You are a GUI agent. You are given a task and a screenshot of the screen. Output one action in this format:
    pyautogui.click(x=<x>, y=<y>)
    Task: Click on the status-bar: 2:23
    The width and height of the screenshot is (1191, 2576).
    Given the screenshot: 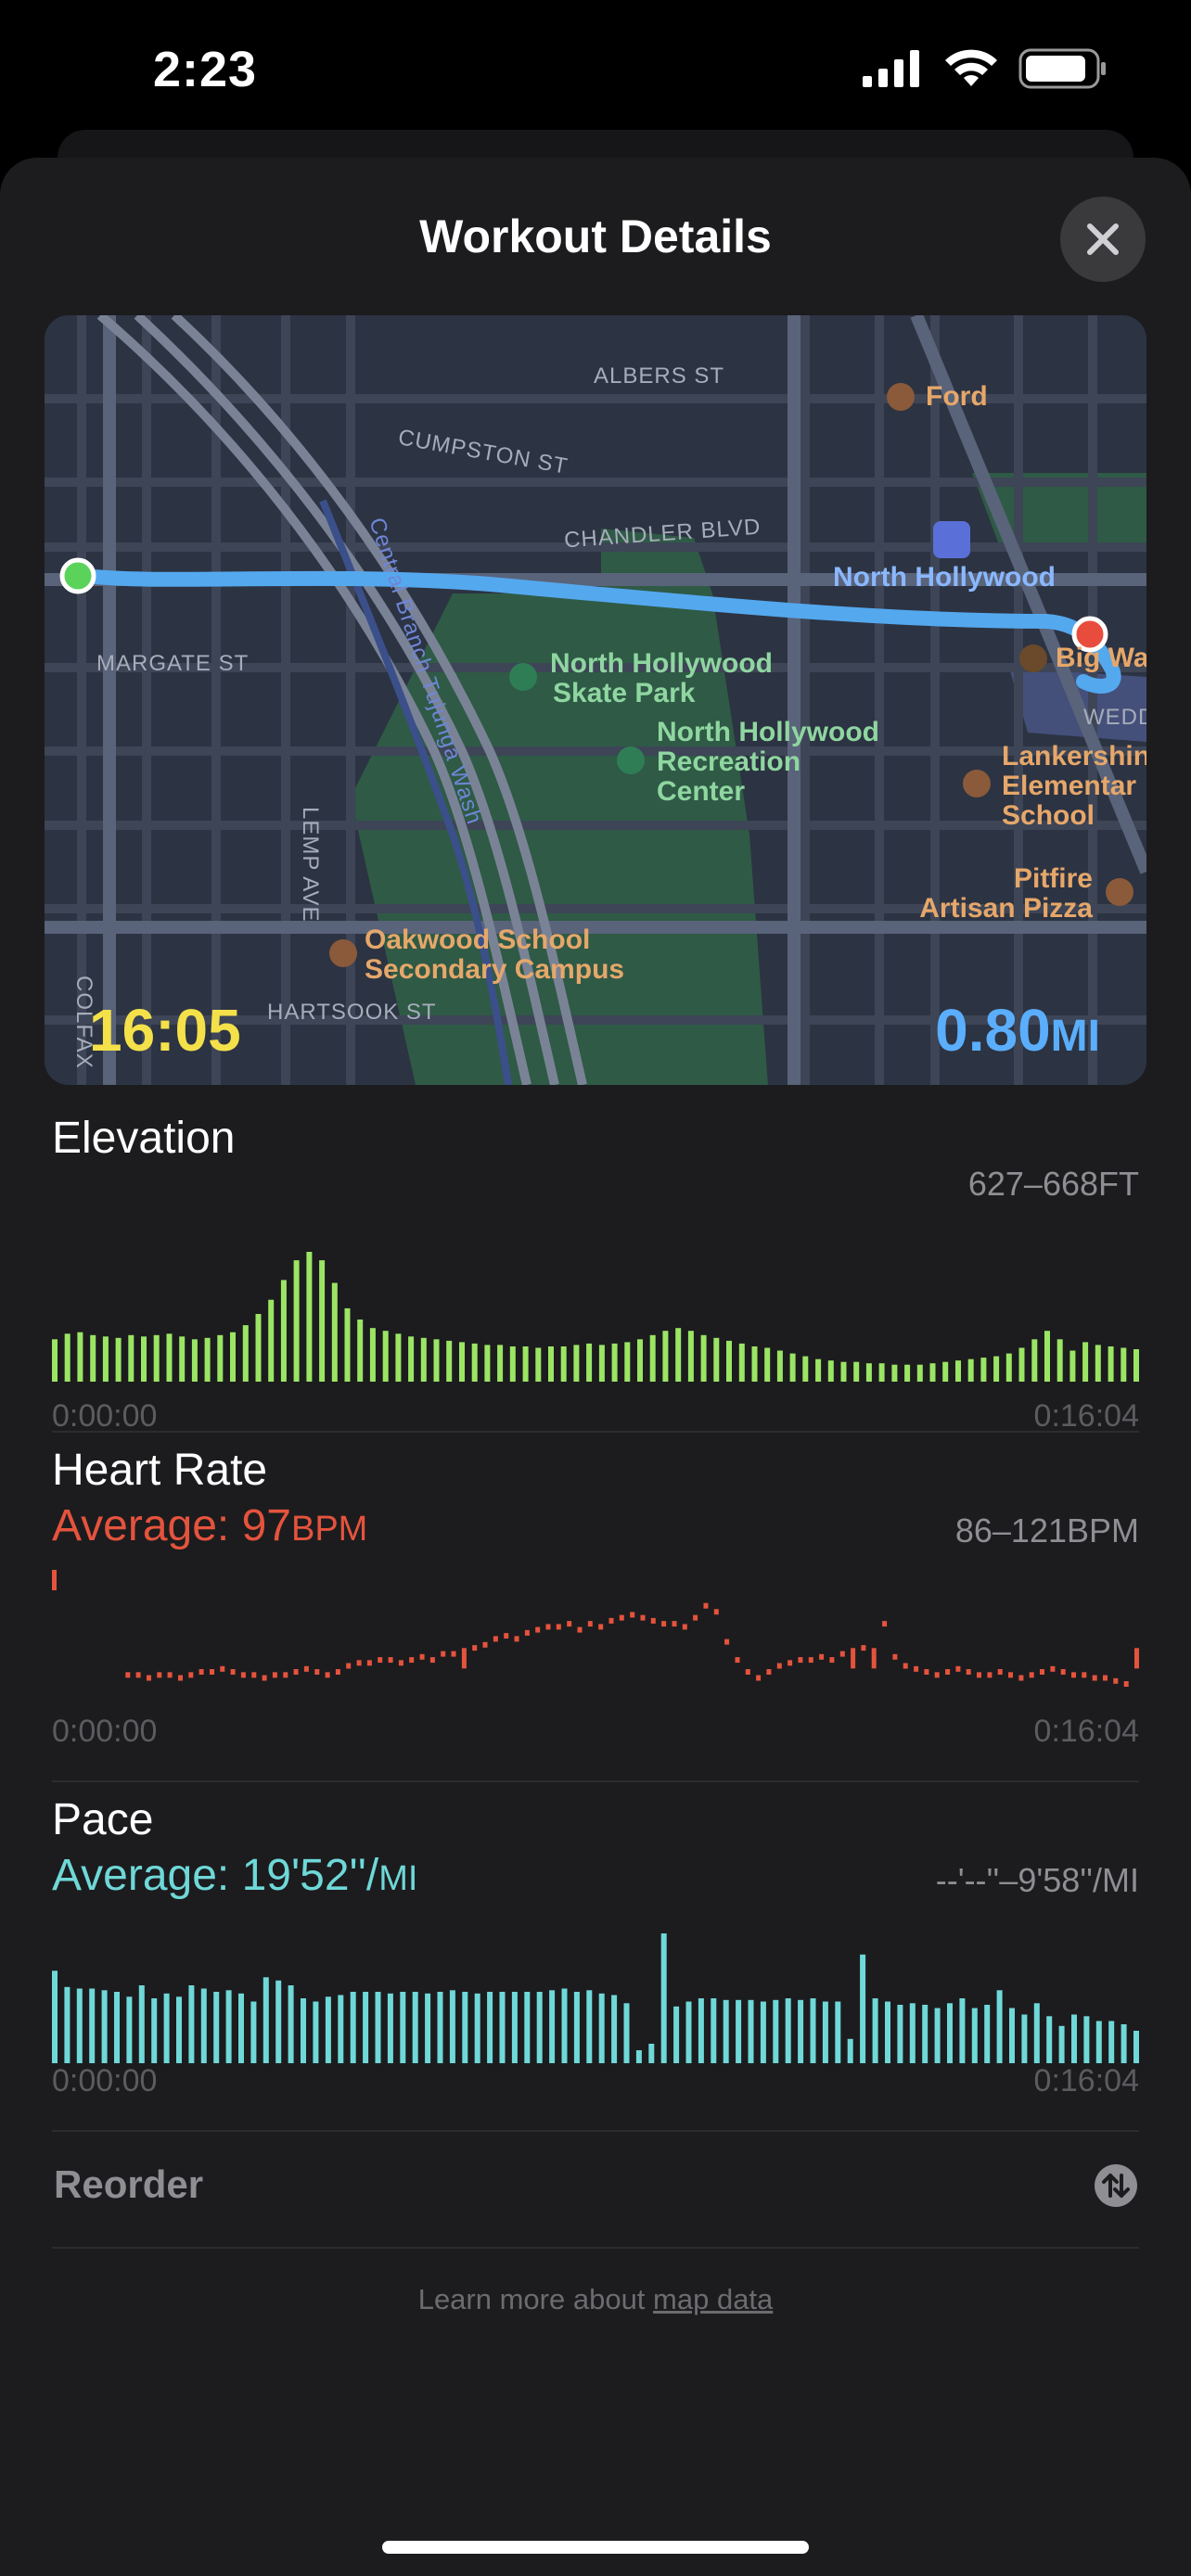 What is the action you would take?
    pyautogui.click(x=595, y=69)
    